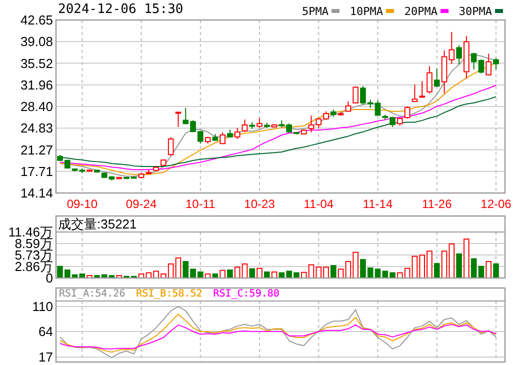 Image resolution: width=520 pixels, height=365 pixels. I want to click on y-tick-label: 35.52, so click(36, 63).